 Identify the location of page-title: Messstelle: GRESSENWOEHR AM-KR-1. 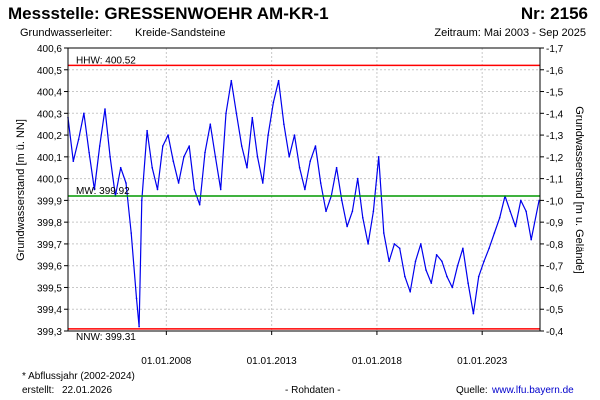
(168, 13).